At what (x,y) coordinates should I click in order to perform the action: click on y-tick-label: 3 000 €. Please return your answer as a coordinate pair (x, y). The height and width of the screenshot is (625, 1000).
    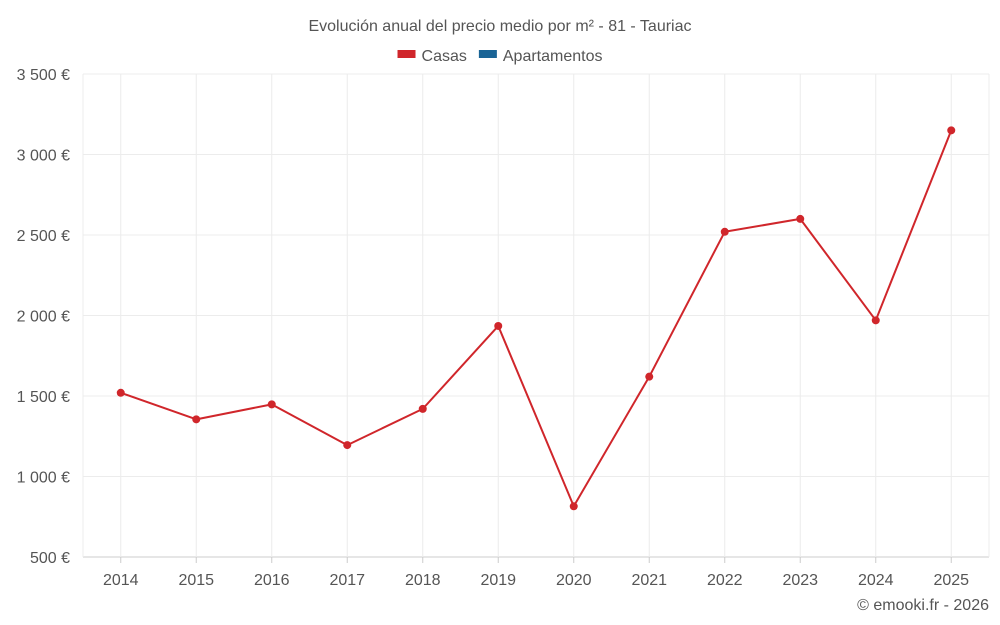
    Looking at the image, I should click on (43, 156).